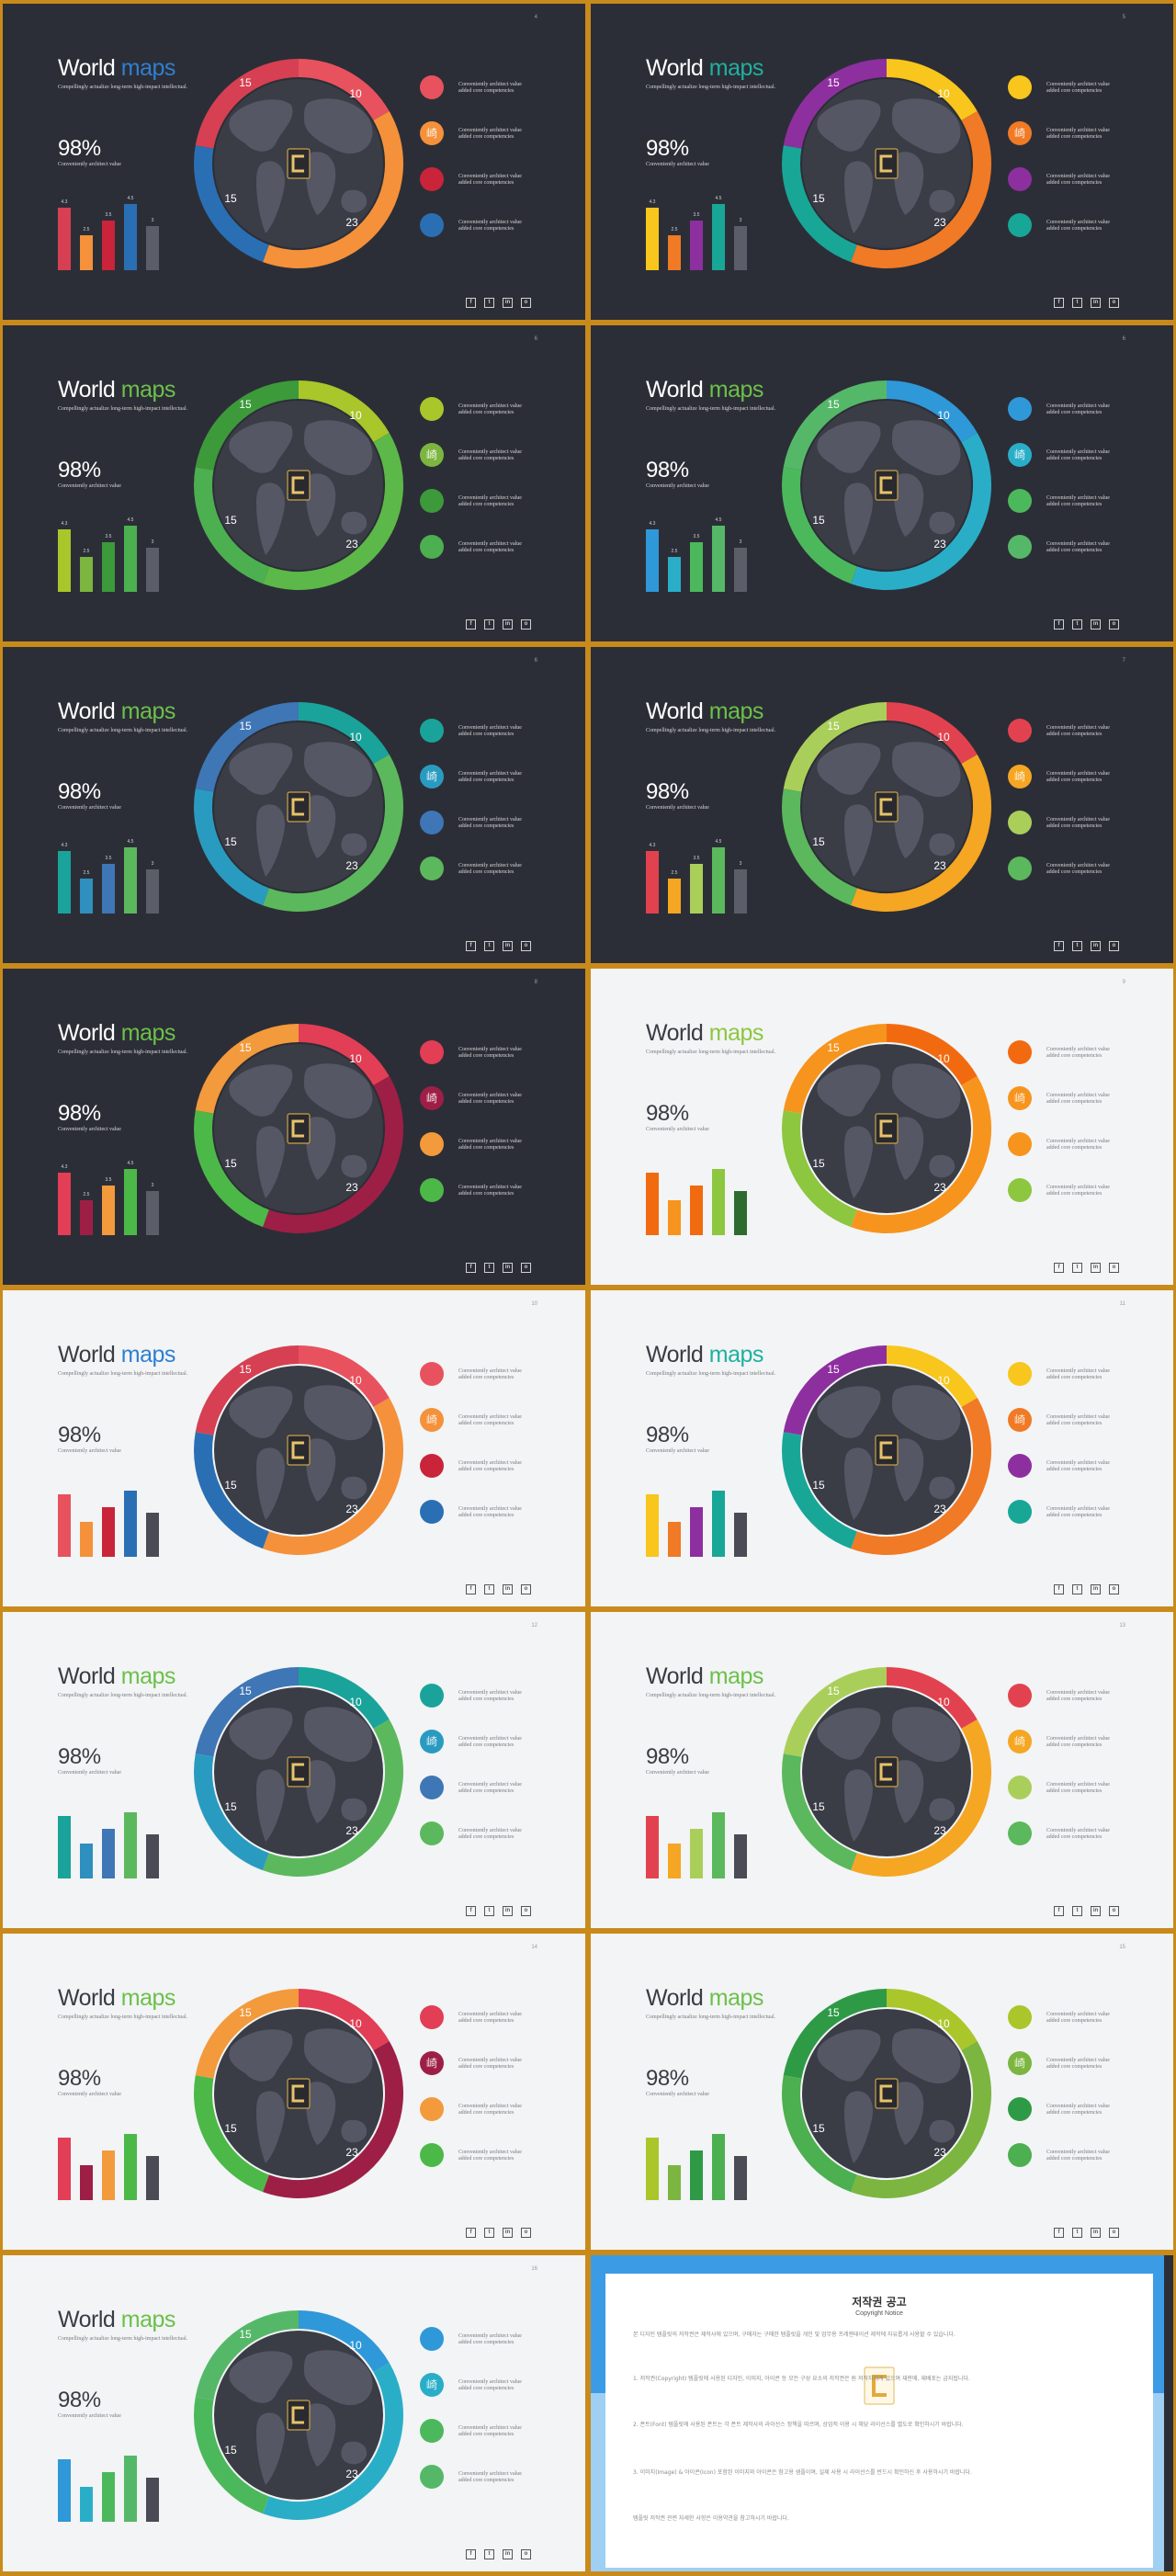 Image resolution: width=1176 pixels, height=2576 pixels. Describe the element at coordinates (534, 1304) in the screenshot. I see `page-number: 10` at that location.